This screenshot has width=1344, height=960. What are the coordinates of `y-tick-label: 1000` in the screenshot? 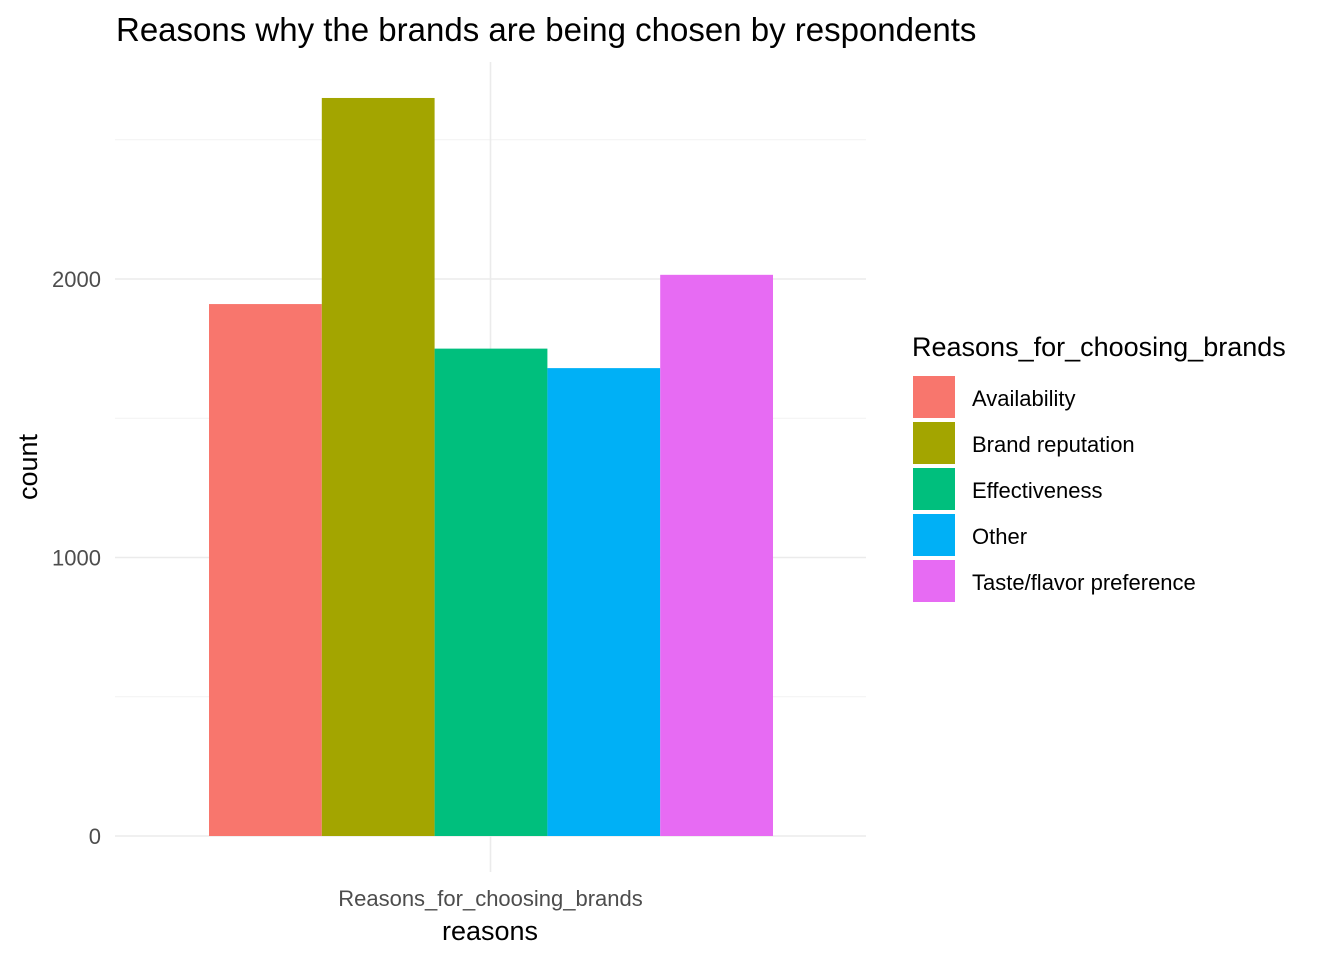 It's located at (76, 558).